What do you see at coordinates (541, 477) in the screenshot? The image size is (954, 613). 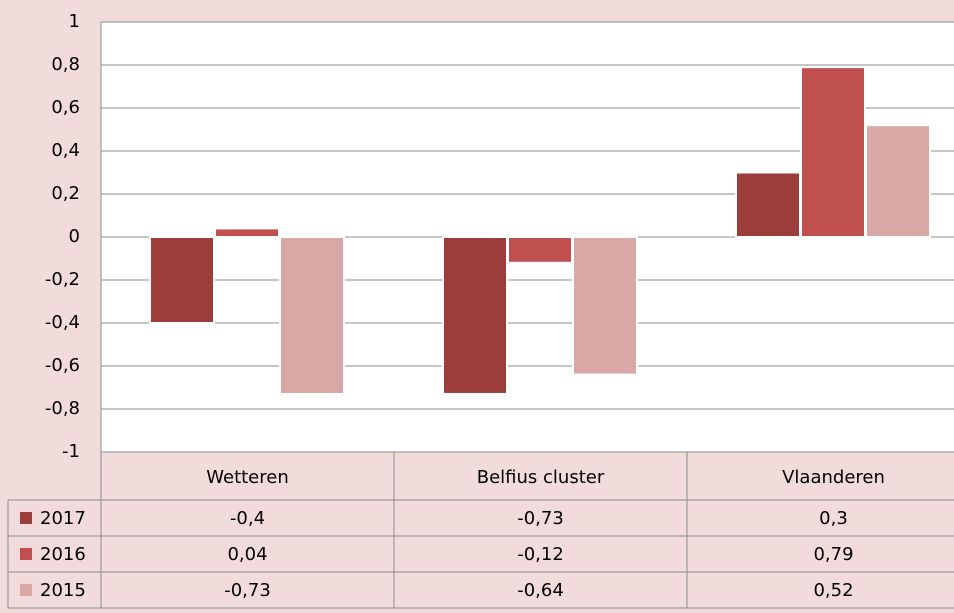 I see `category-label: Belfius cluster` at bounding box center [541, 477].